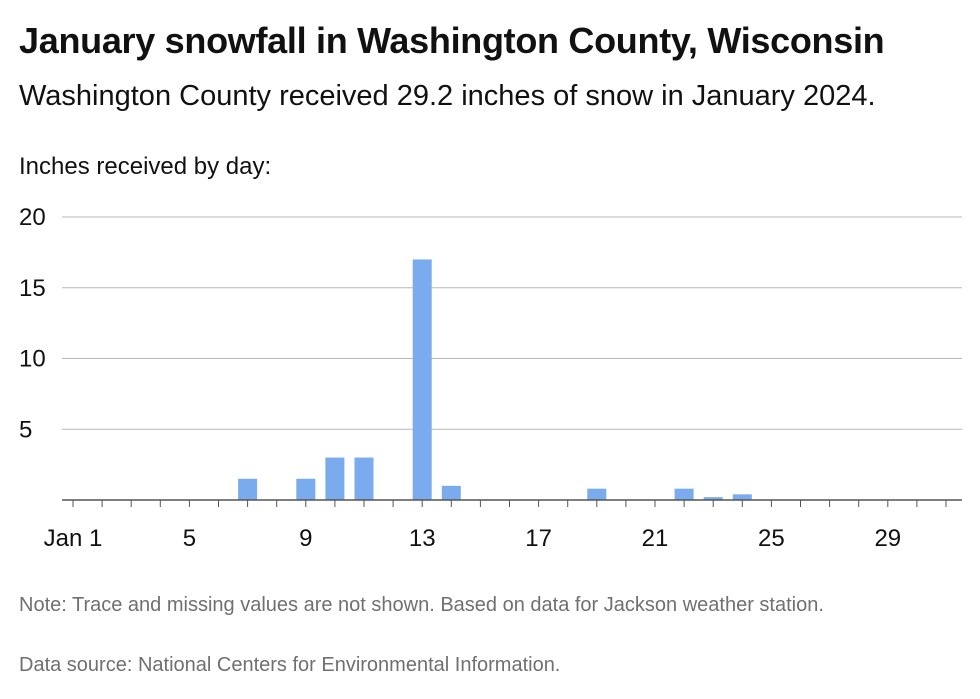 Image resolution: width=980 pixels, height=699 pixels. What do you see at coordinates (771, 538) in the screenshot?
I see `x-tick-label: 25` at bounding box center [771, 538].